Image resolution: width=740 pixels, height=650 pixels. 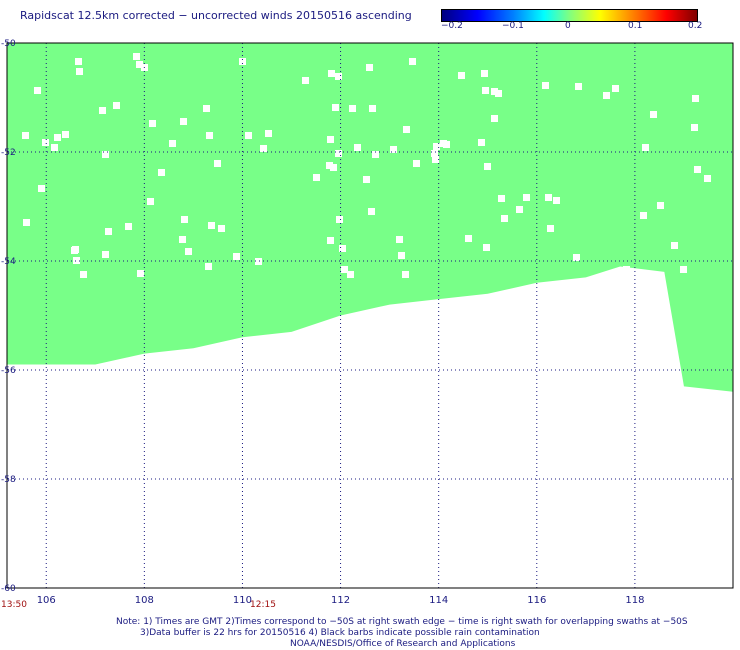 What do you see at coordinates (14, 605) in the screenshot?
I see `time-label-start: 13:50` at bounding box center [14, 605].